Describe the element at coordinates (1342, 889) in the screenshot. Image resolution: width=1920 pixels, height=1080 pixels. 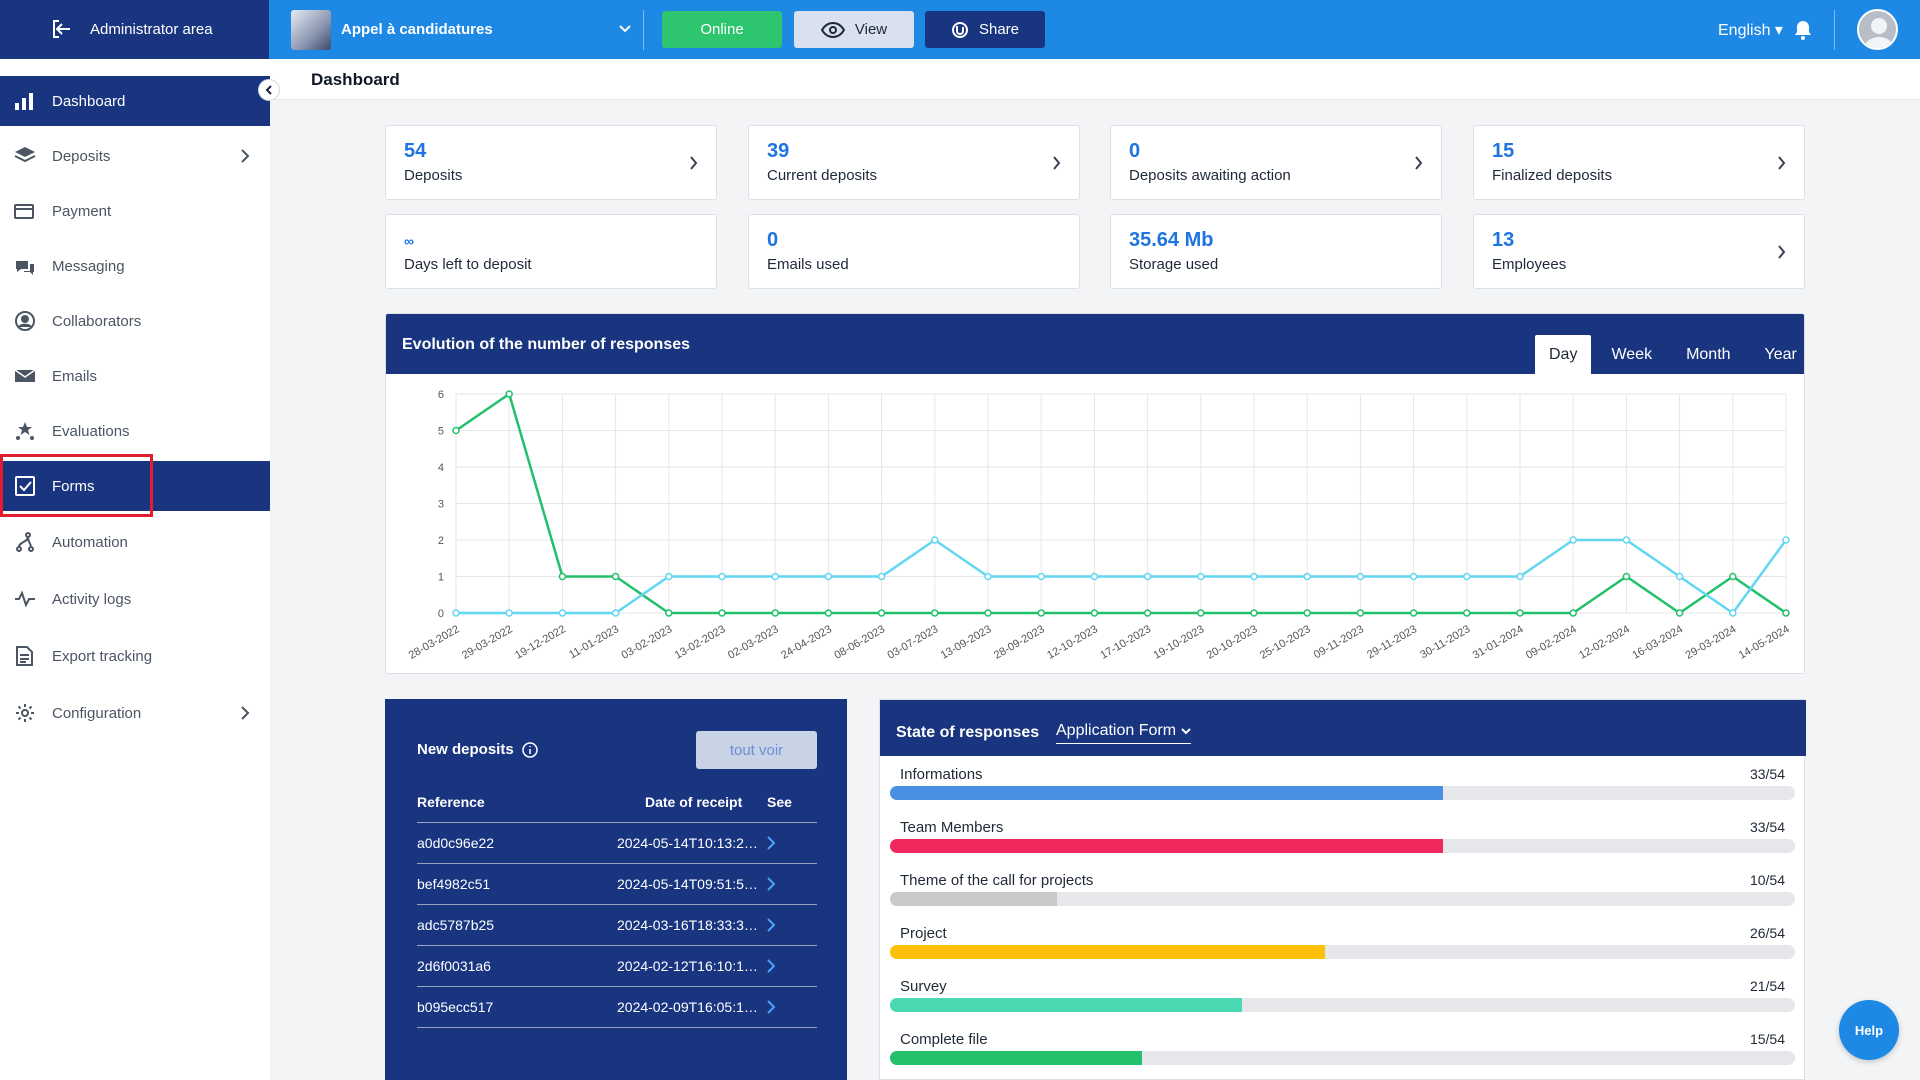
I see `response-progress-row: Theme of the call for projects 10/54` at that location.